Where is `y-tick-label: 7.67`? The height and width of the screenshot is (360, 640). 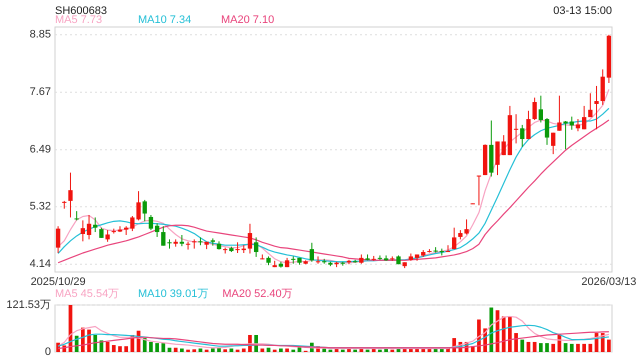 y-tick-label: 7.67 is located at coordinates (40, 92).